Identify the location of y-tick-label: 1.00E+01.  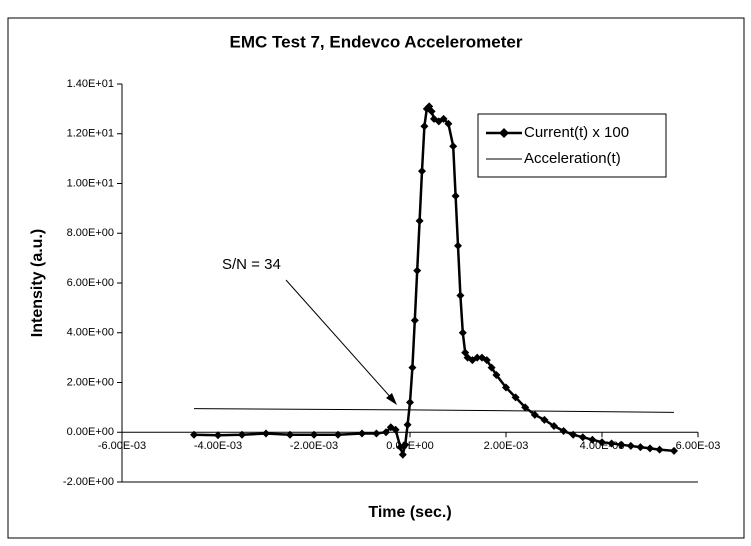
(90, 183).